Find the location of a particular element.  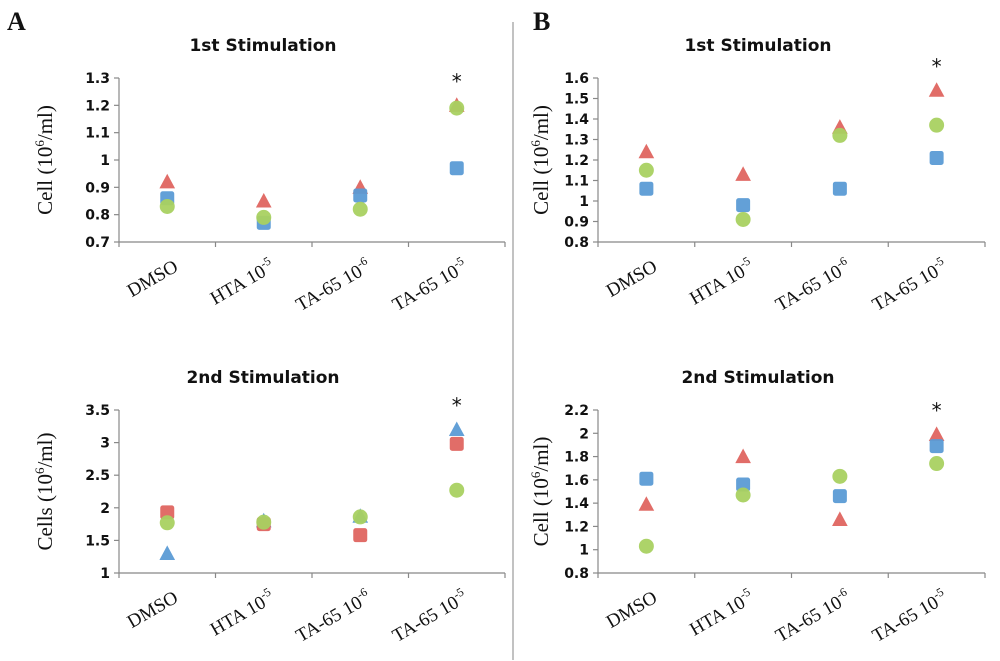

y-tick-label: 2.5 is located at coordinates (97, 476).